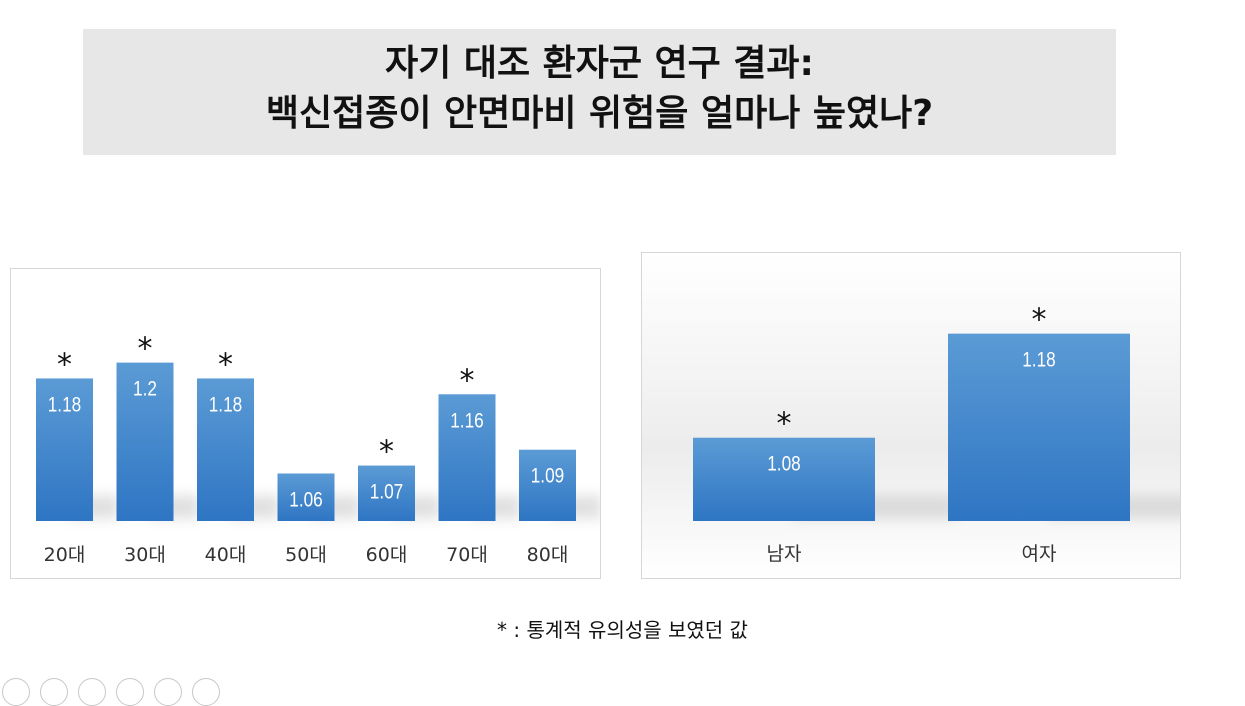  Describe the element at coordinates (599, 113) in the screenshot. I see `title-line-2: 백신접종이 안면마비 위험을 얼마나 높였나?` at that location.